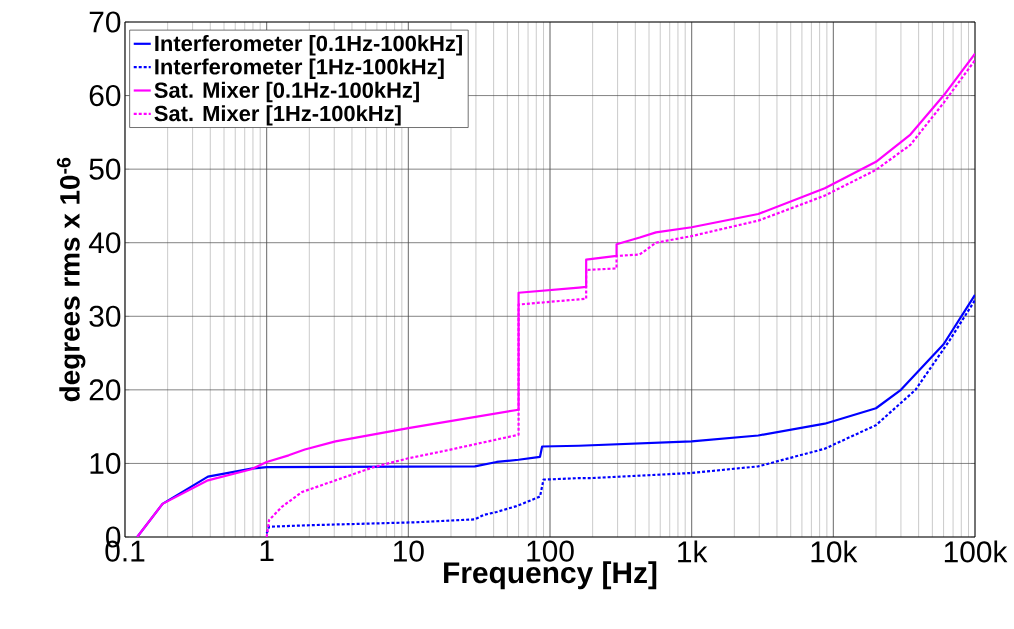  What do you see at coordinates (105, 463) in the screenshot?
I see `y-tick-label: 10` at bounding box center [105, 463].